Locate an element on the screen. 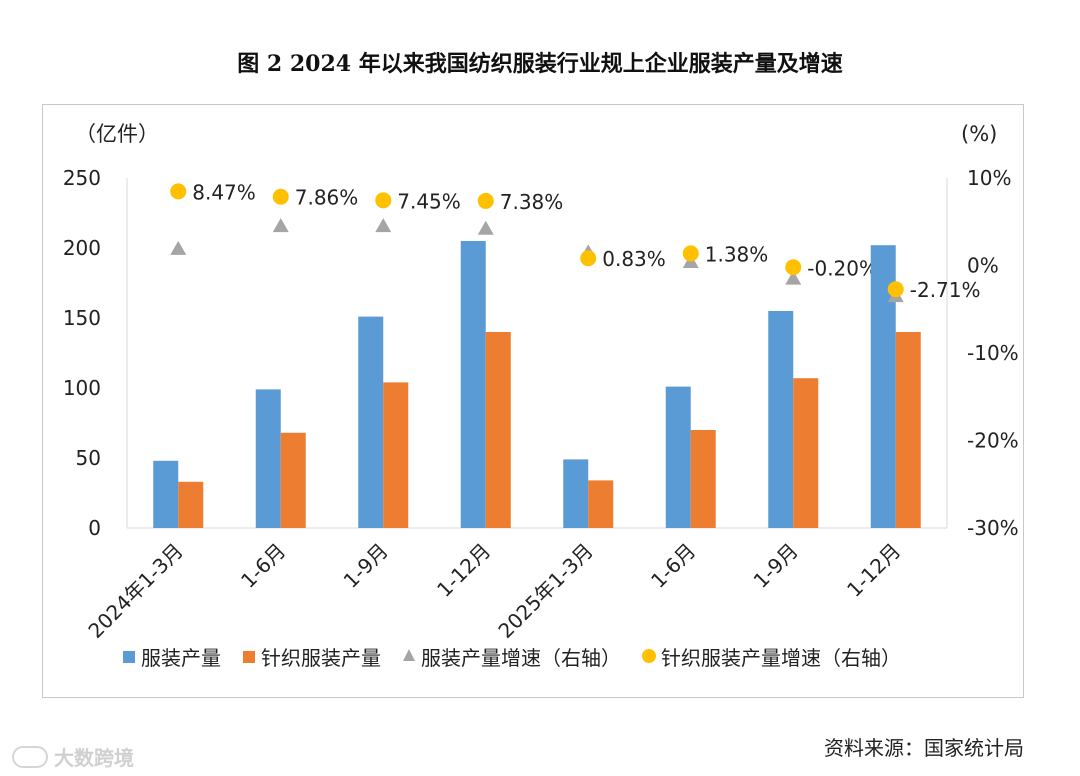  source-note: 资料来源：国家统计局 is located at coordinates (924, 748).